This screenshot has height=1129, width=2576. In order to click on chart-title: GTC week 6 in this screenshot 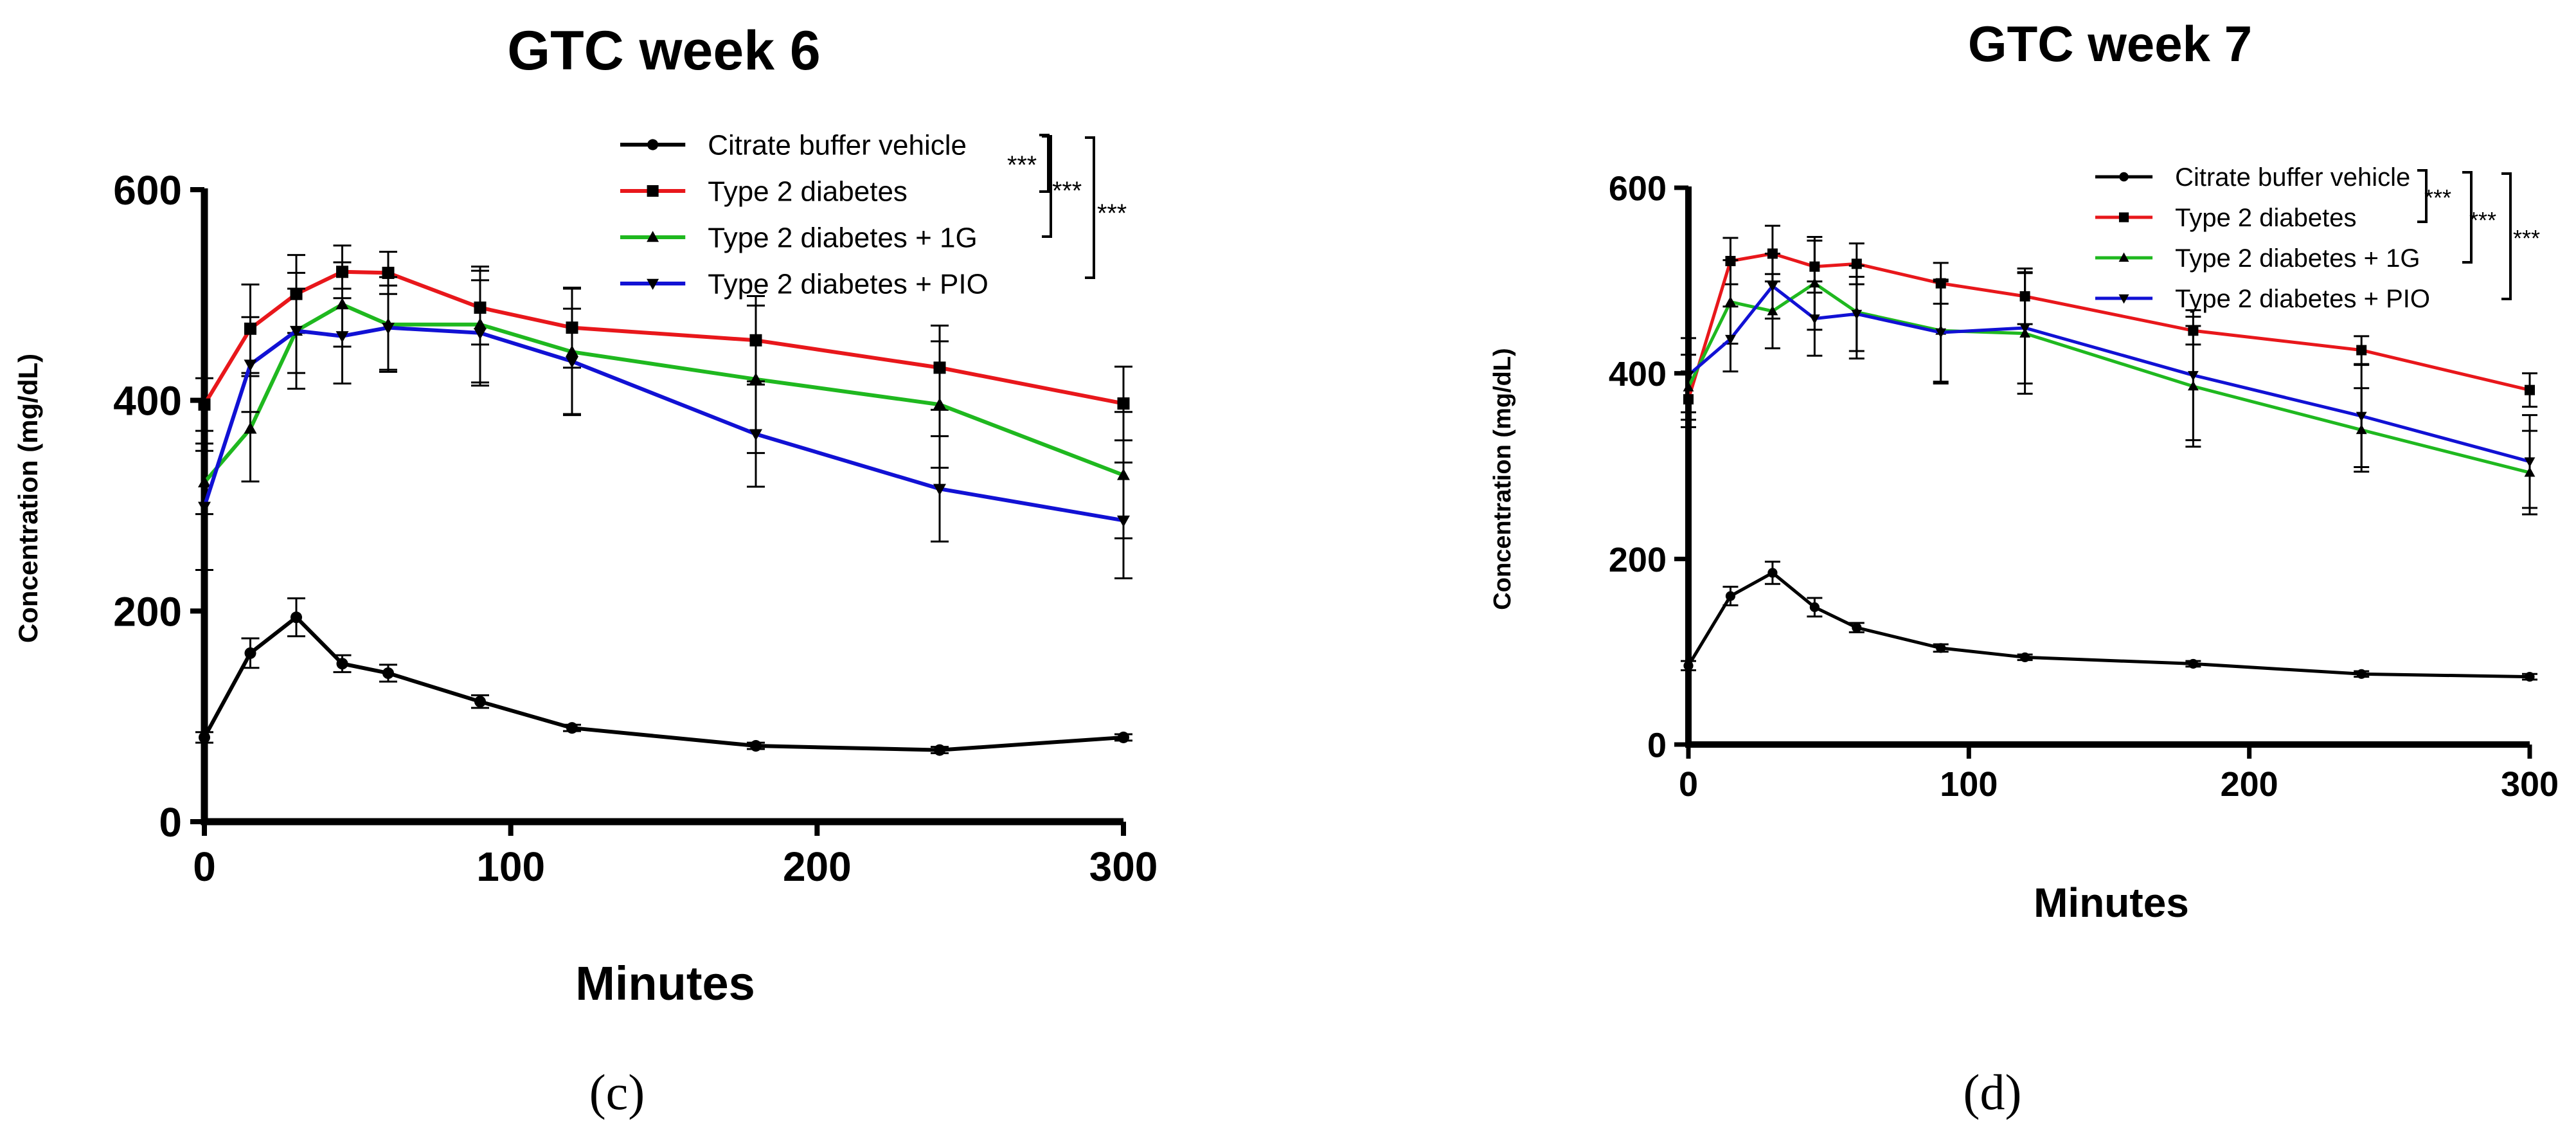, I will do `click(664, 51)`.